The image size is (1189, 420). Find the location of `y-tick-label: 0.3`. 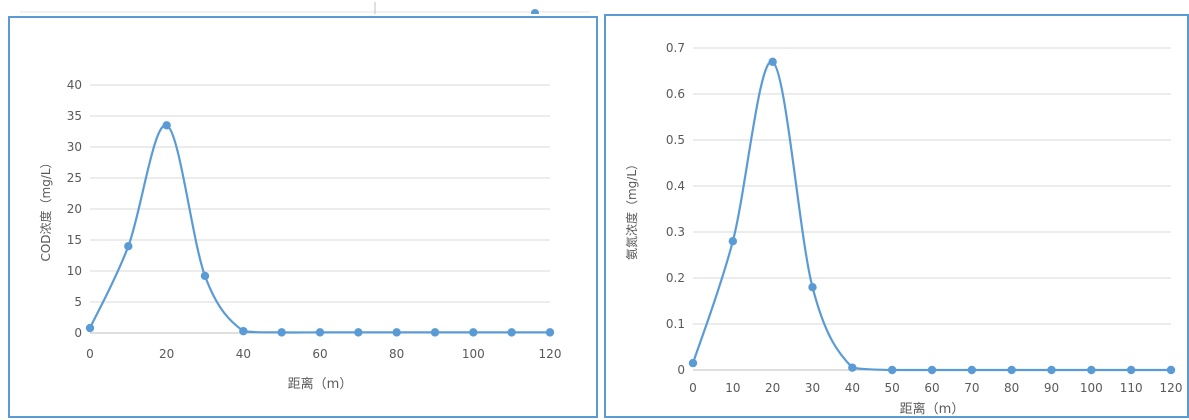

y-tick-label: 0.3 is located at coordinates (675, 232).